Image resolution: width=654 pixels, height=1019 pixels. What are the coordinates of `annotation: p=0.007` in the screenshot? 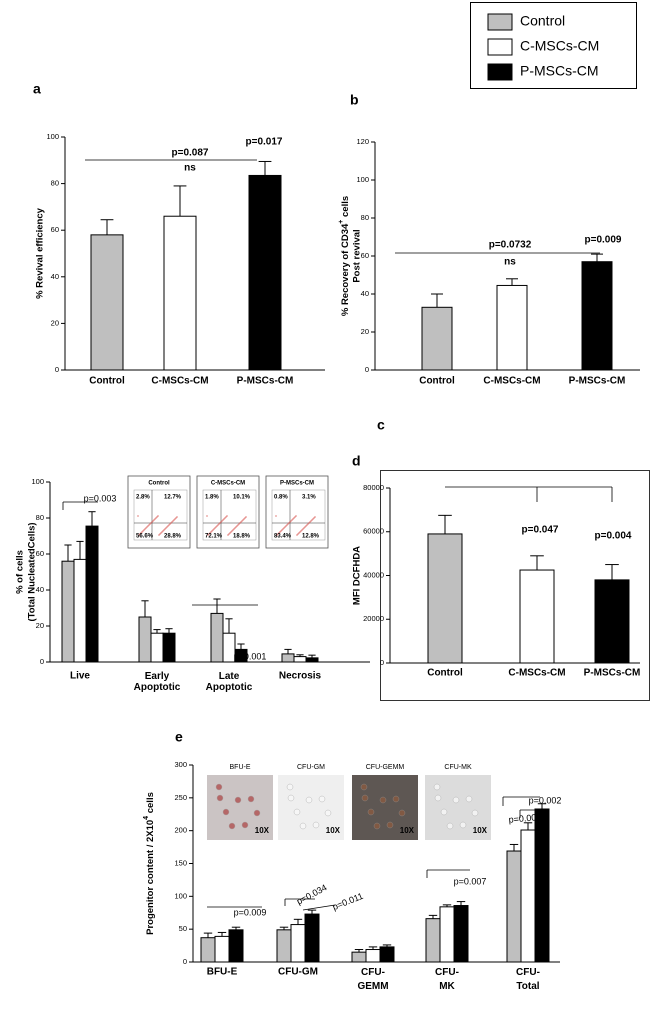 It's located at (470, 881).